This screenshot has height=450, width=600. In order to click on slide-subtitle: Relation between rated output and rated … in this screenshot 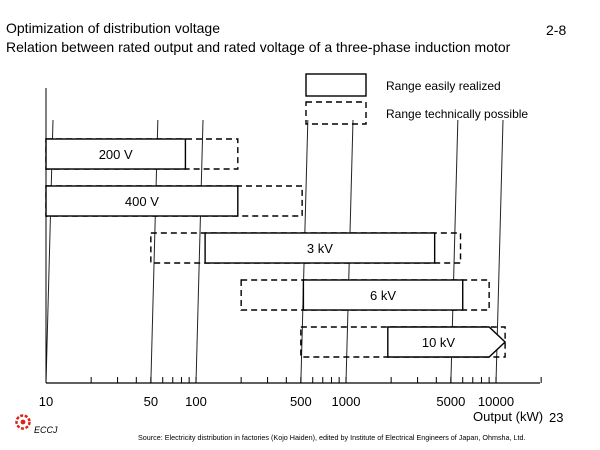, I will do `click(258, 47)`.